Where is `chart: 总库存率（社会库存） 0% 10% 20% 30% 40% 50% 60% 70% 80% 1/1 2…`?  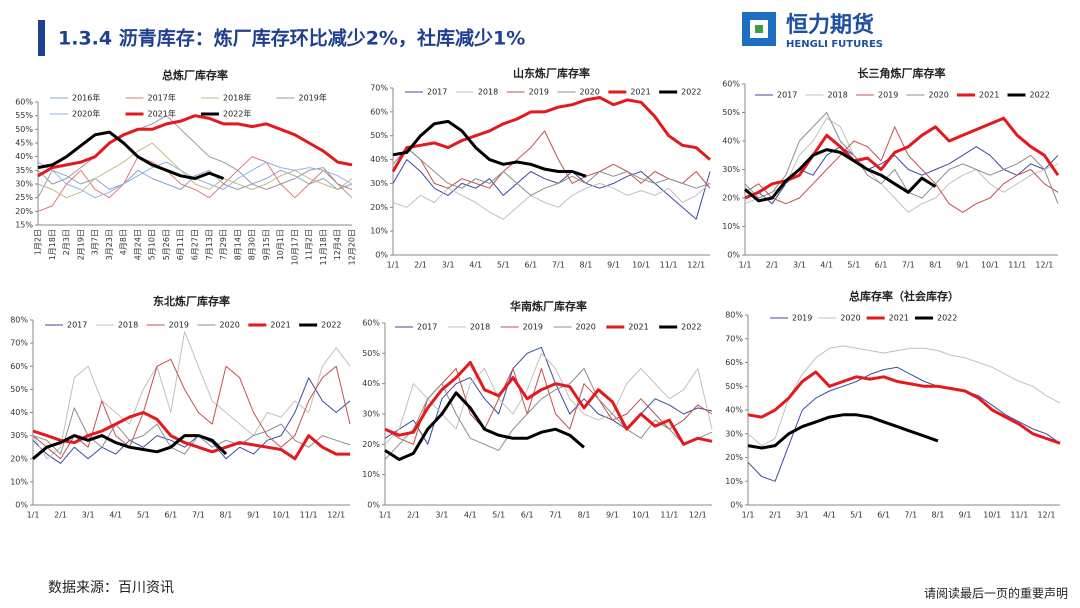 chart: 总库存率（社会库存） 0% 10% 20% 30% 40% 50% 60% 70% 80% 1/1 2… is located at coordinates (893, 404).